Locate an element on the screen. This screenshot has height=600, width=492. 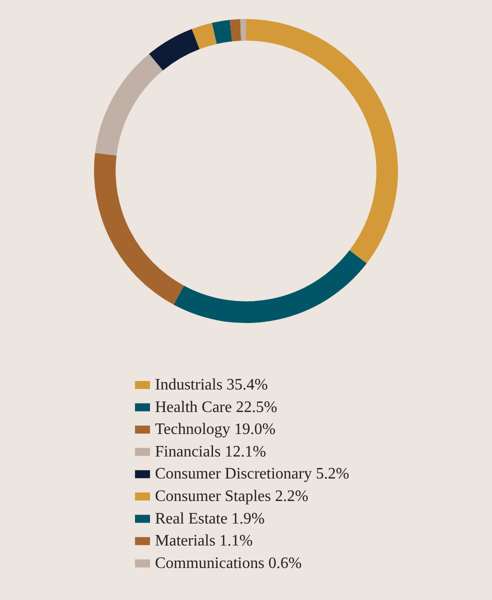
legend-label: Consumer Discretionary 5.2% is located at coordinates (252, 474).